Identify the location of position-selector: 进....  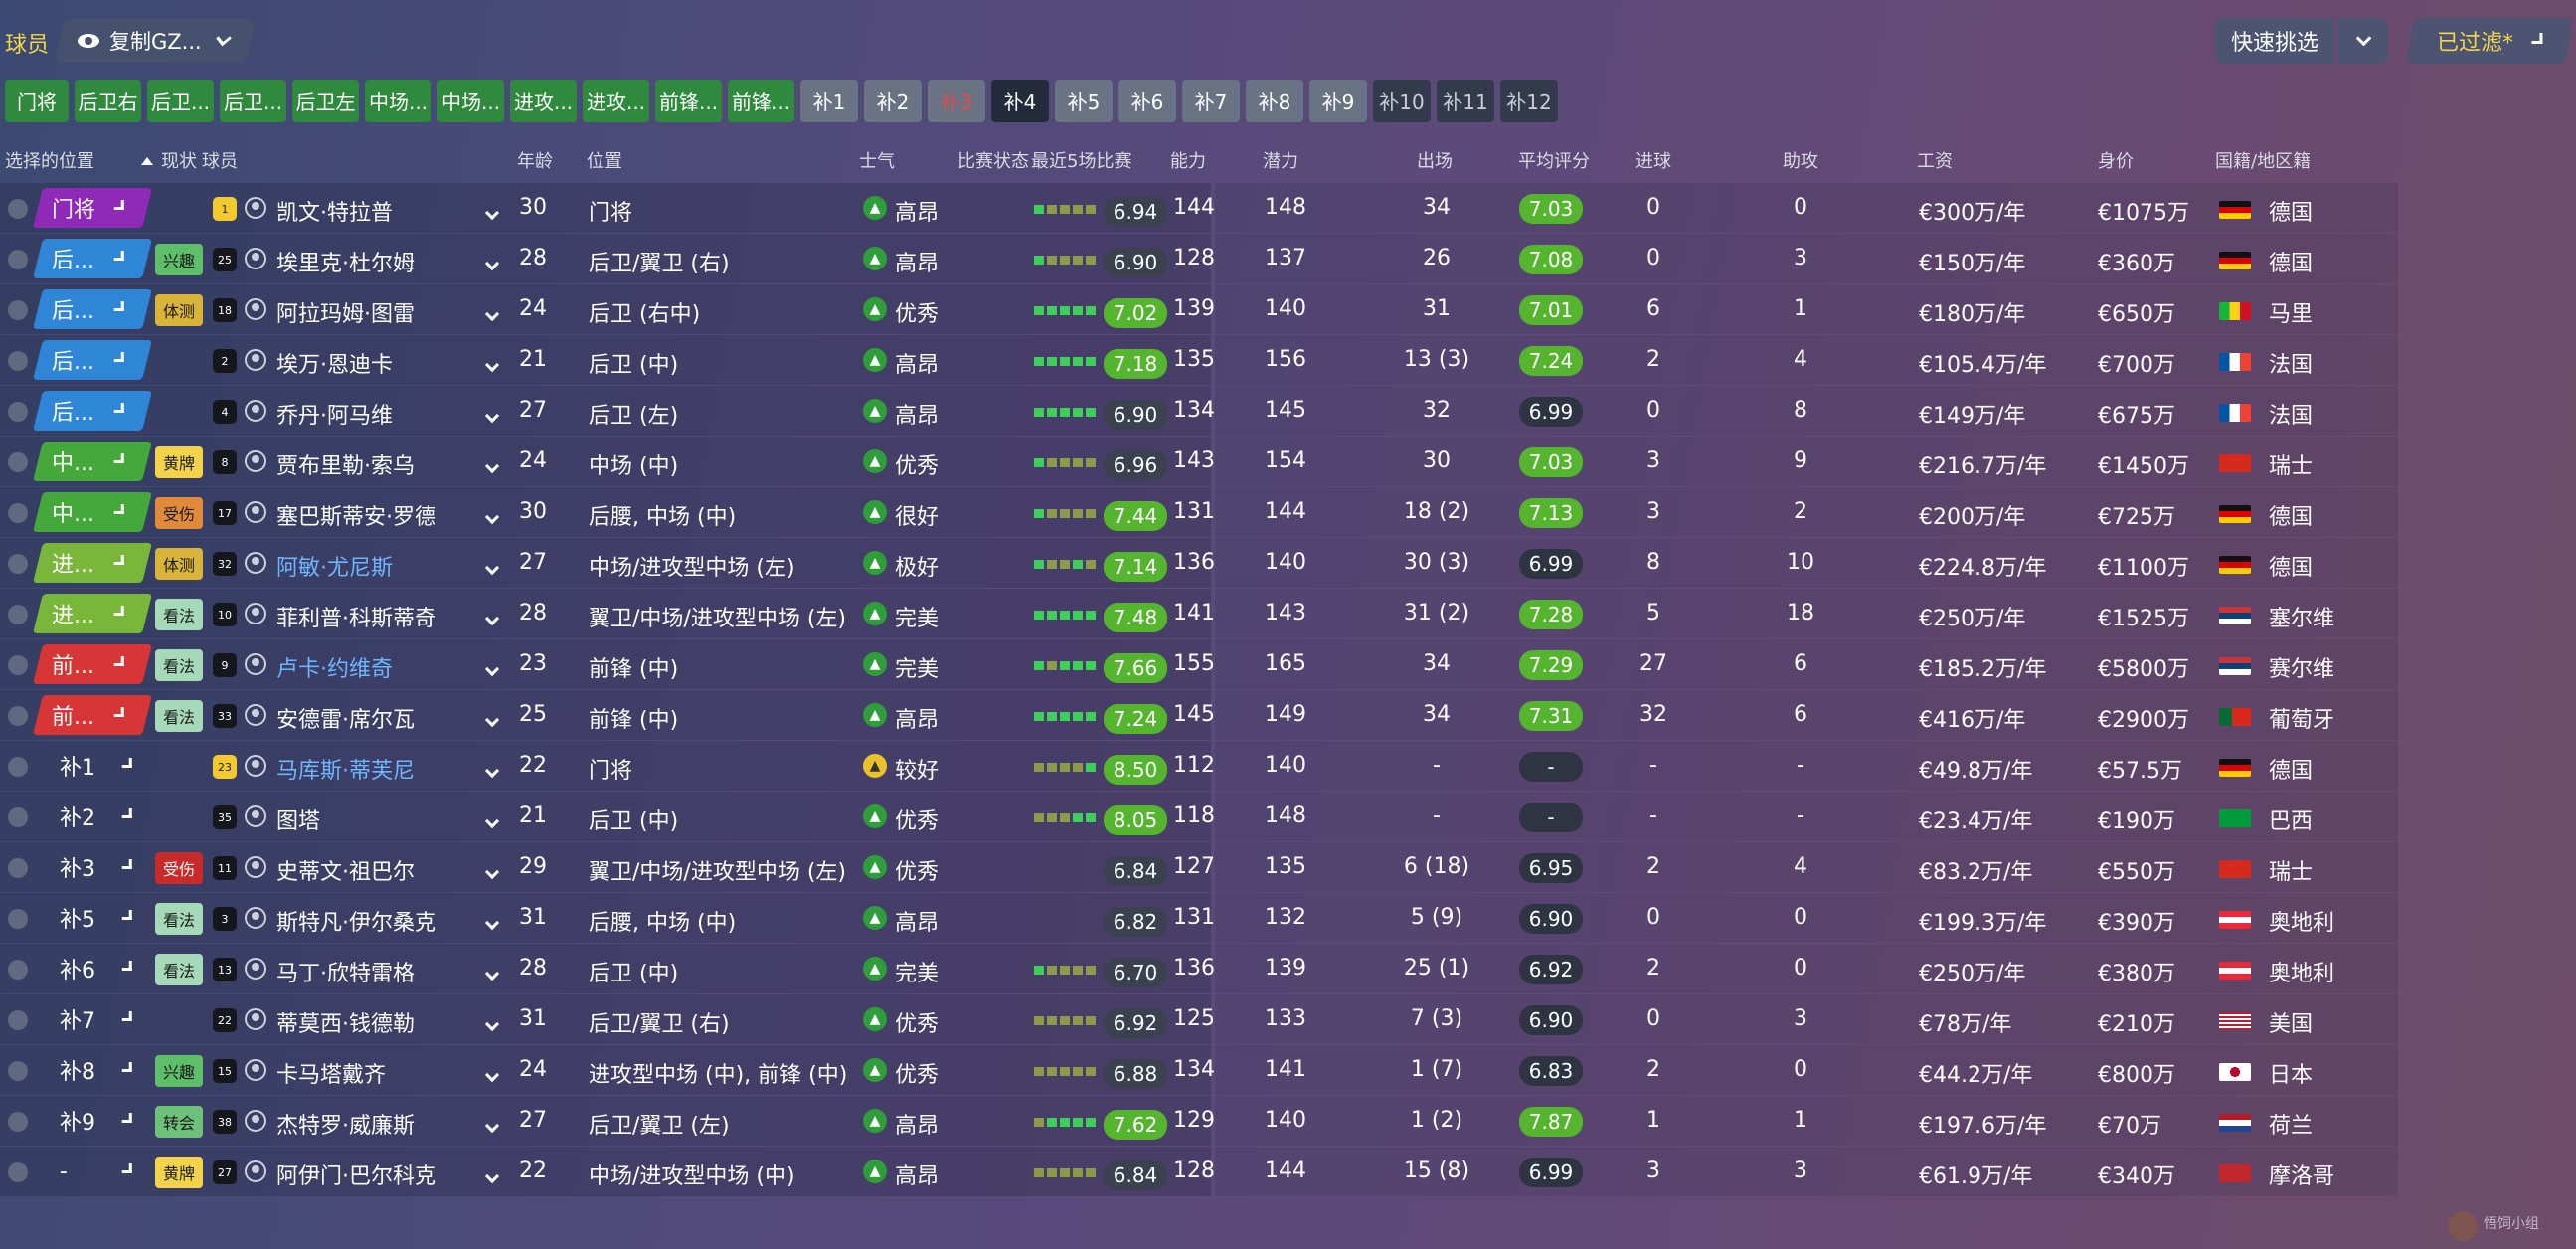
(92, 563).